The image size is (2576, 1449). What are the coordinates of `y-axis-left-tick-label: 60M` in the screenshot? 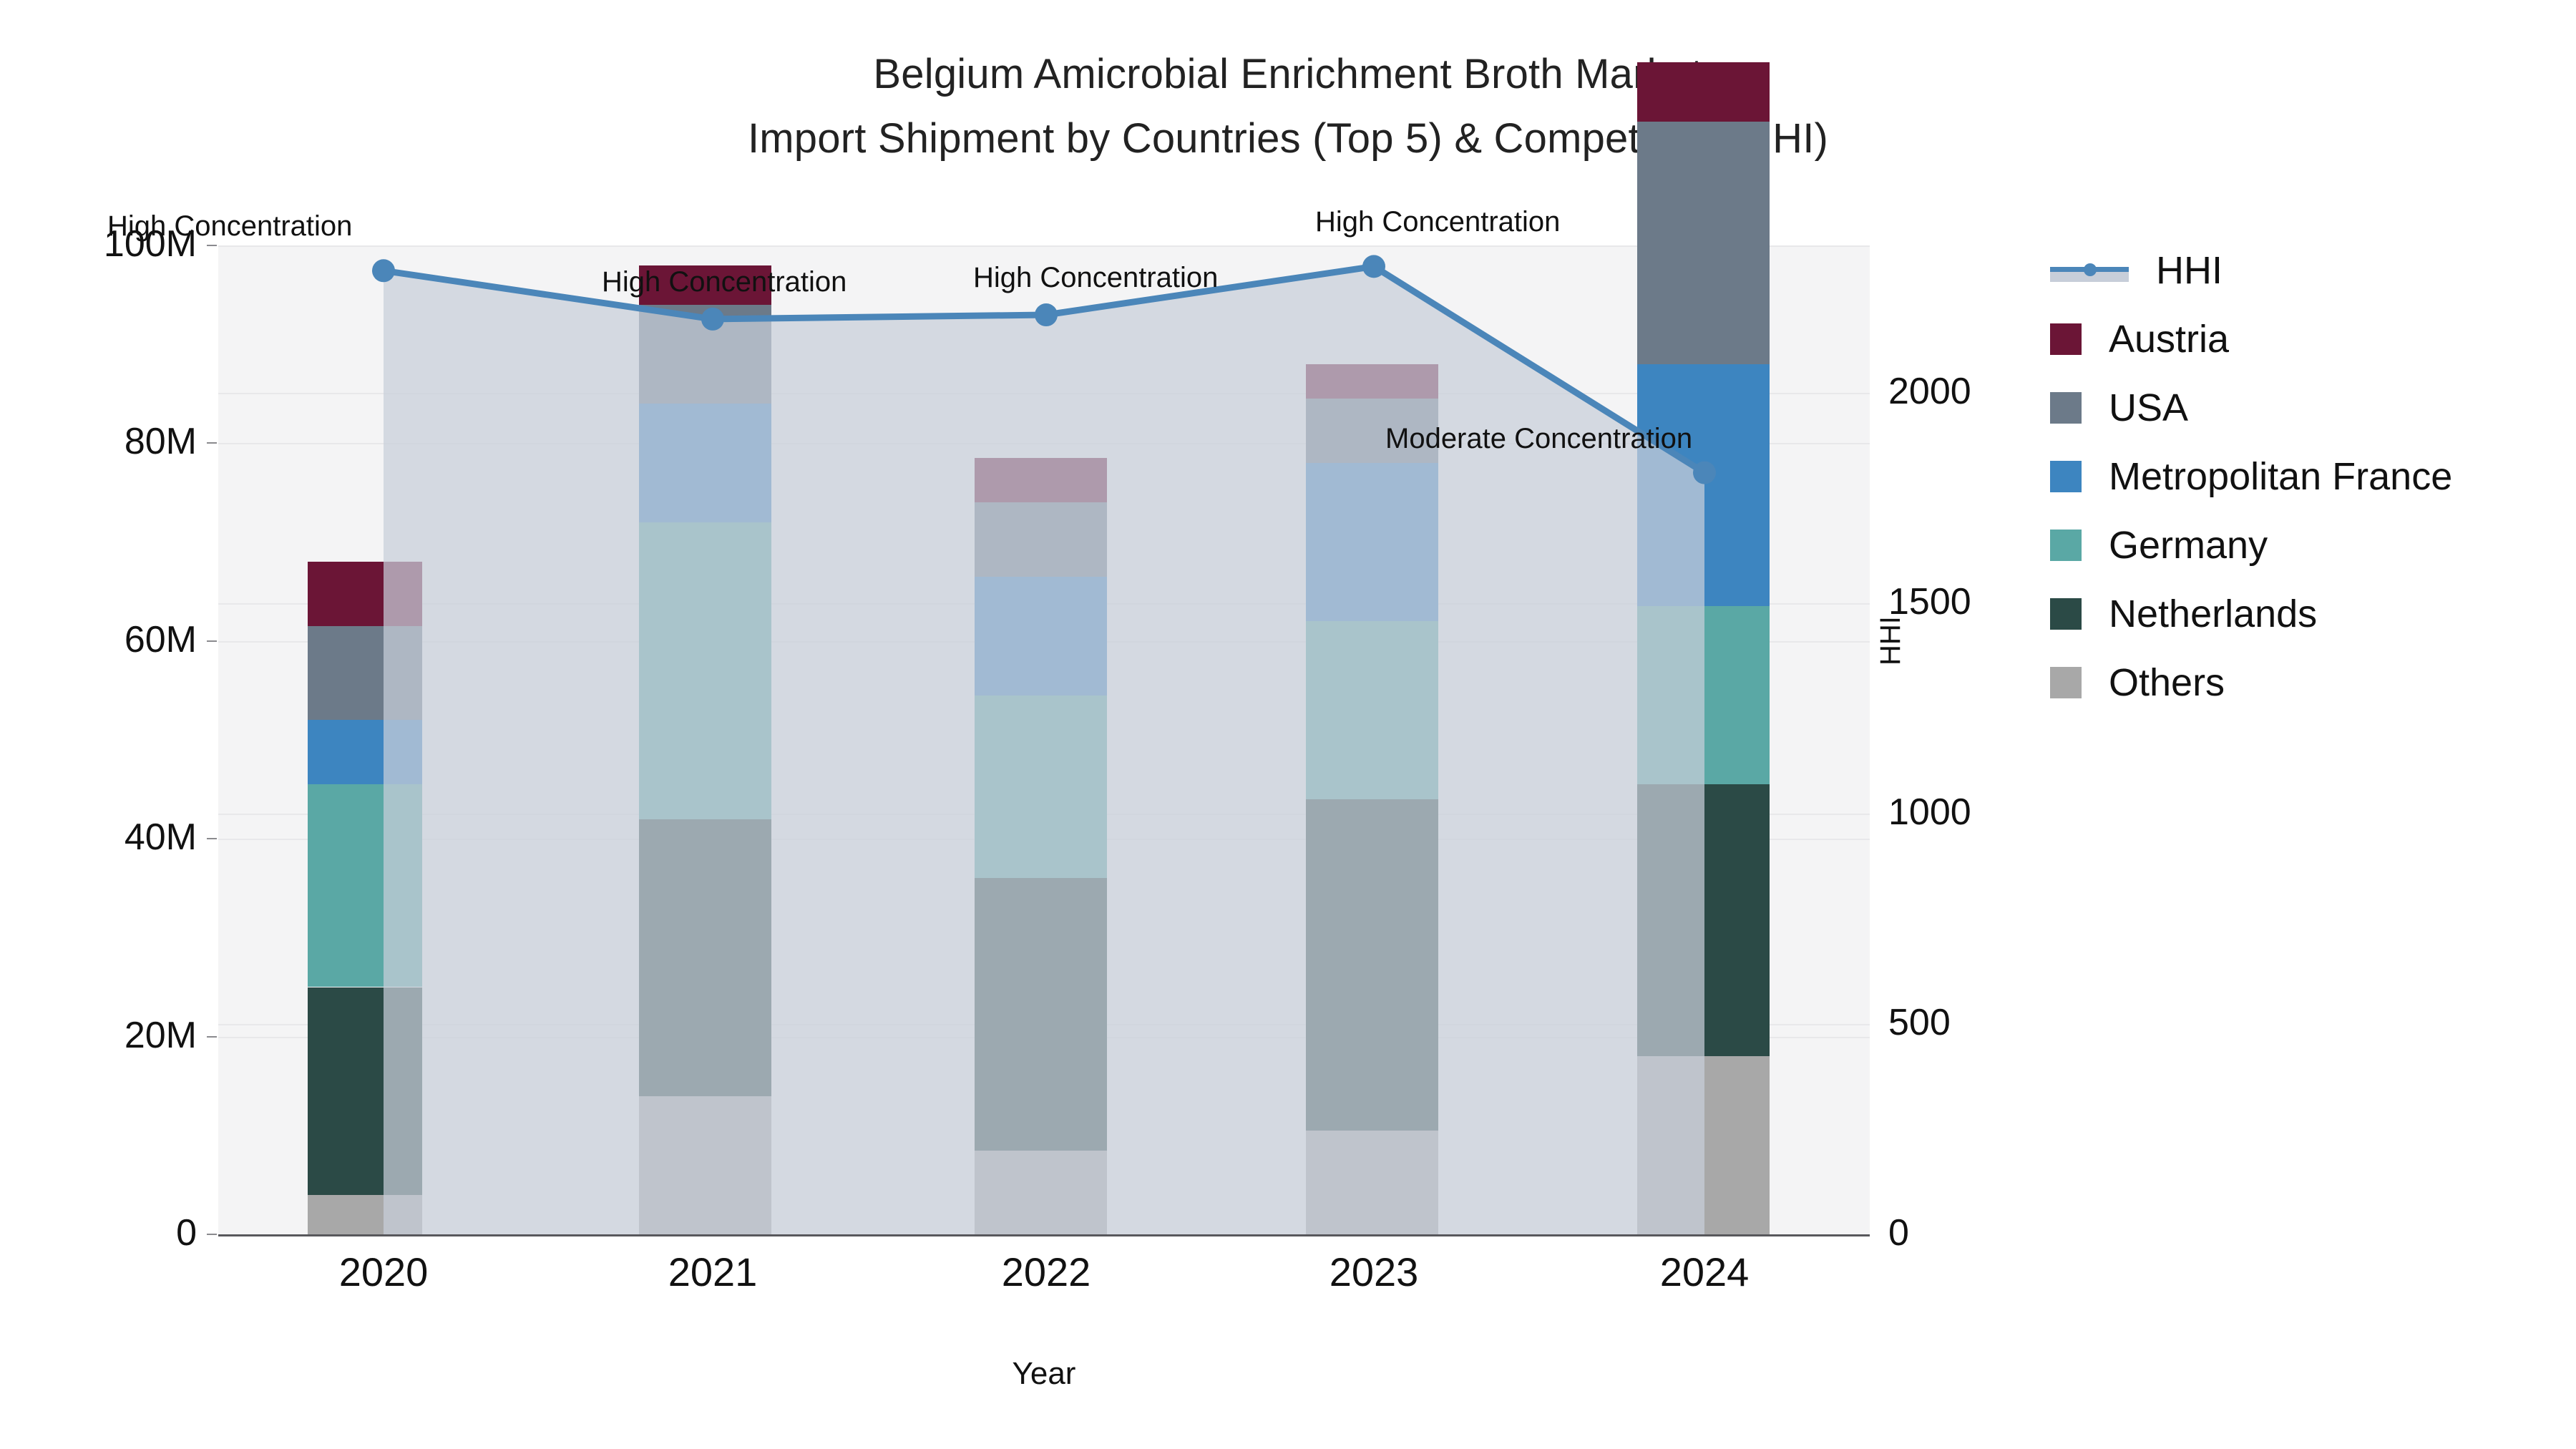 It's located at (160, 639).